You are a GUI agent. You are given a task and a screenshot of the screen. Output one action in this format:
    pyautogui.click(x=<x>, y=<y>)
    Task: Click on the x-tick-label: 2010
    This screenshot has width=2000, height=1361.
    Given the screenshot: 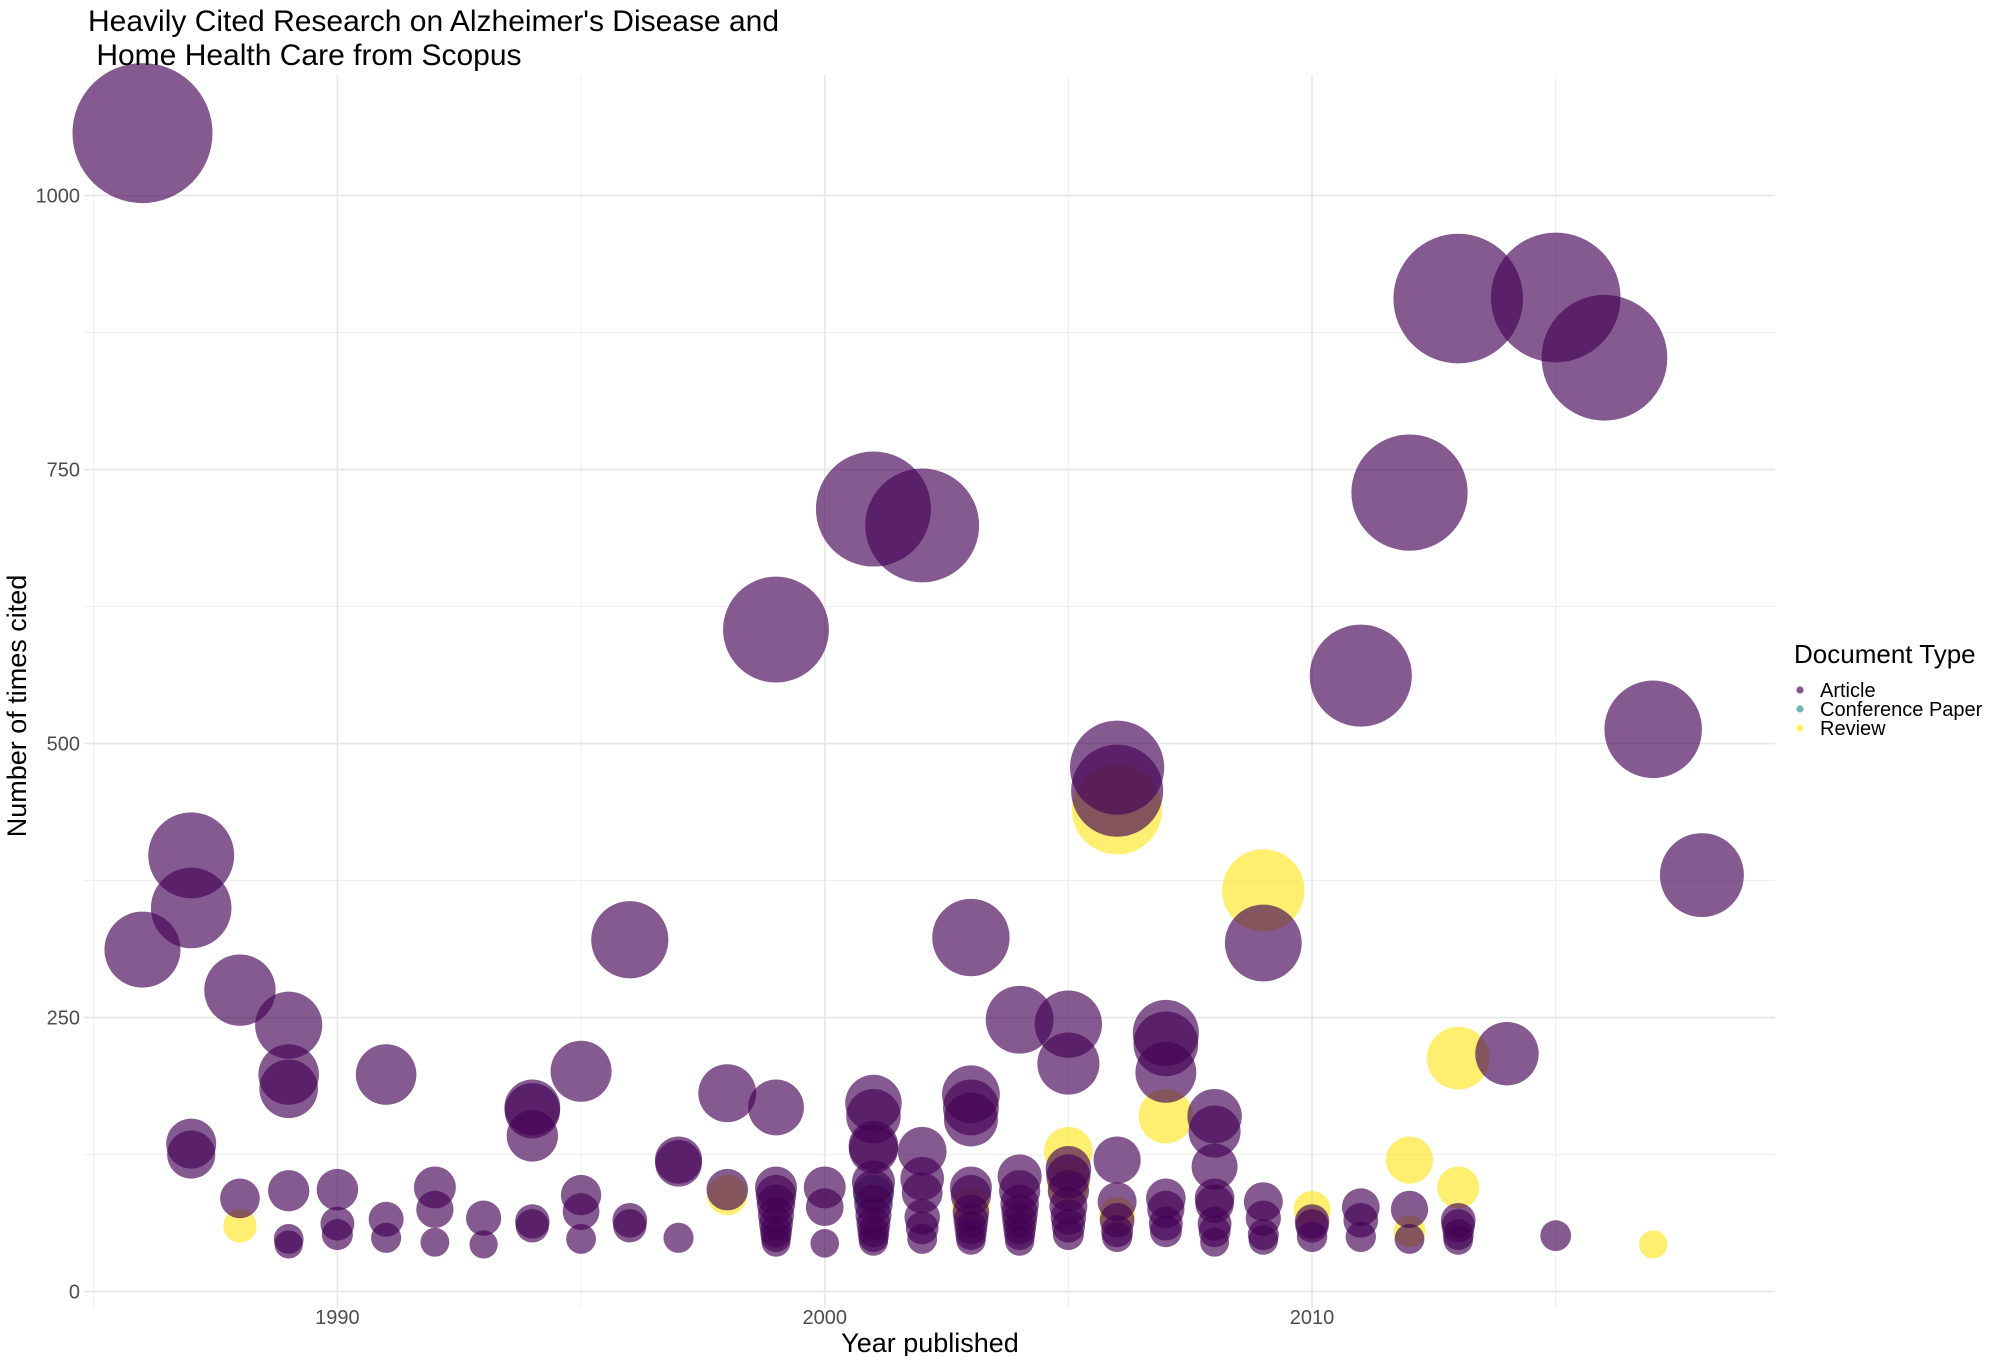 What is the action you would take?
    pyautogui.click(x=1312, y=1318)
    